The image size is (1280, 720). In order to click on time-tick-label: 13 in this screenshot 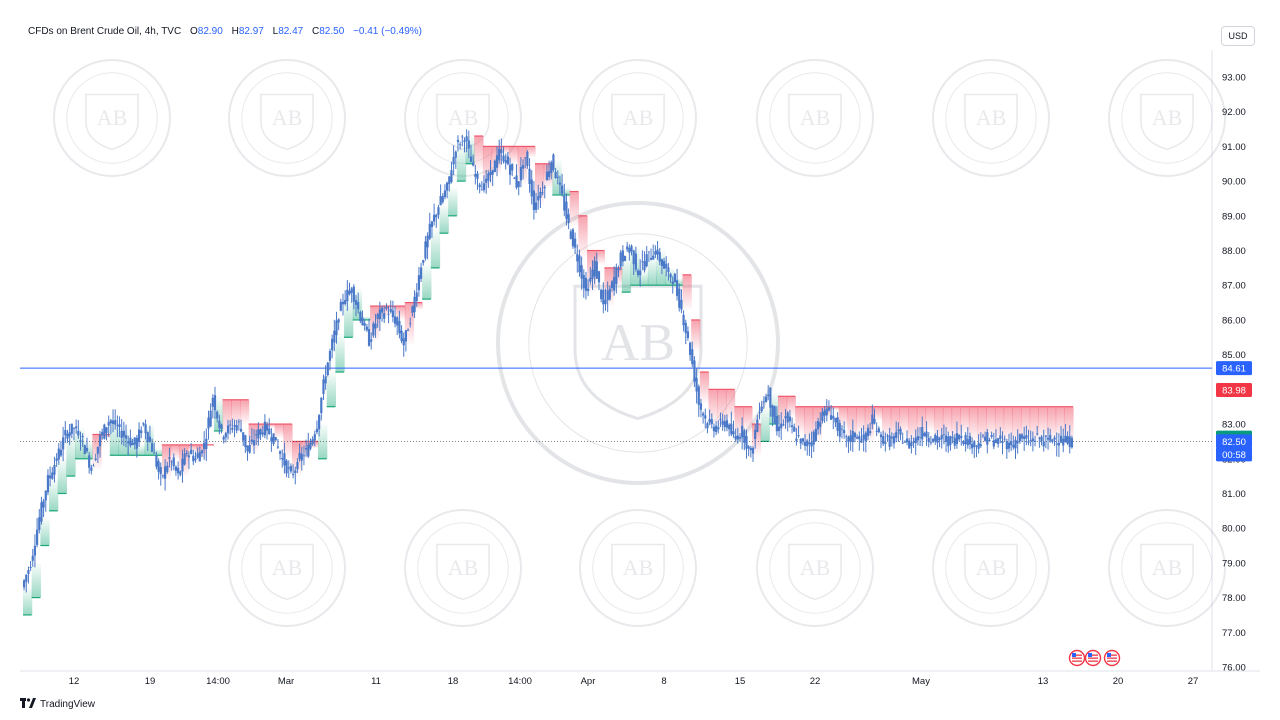, I will do `click(1043, 681)`.